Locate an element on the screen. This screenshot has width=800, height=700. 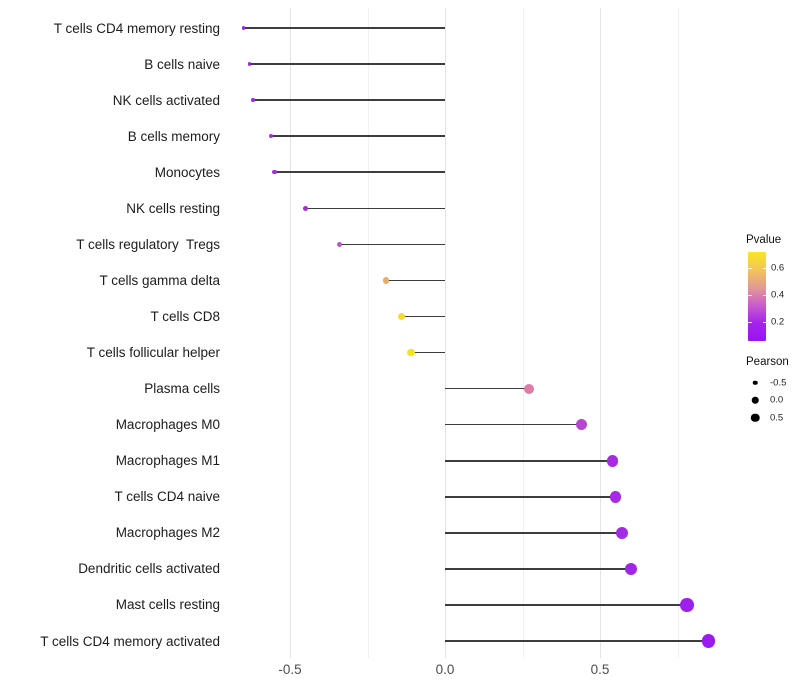
category-label: Macrophages M2 is located at coordinates (167, 533).